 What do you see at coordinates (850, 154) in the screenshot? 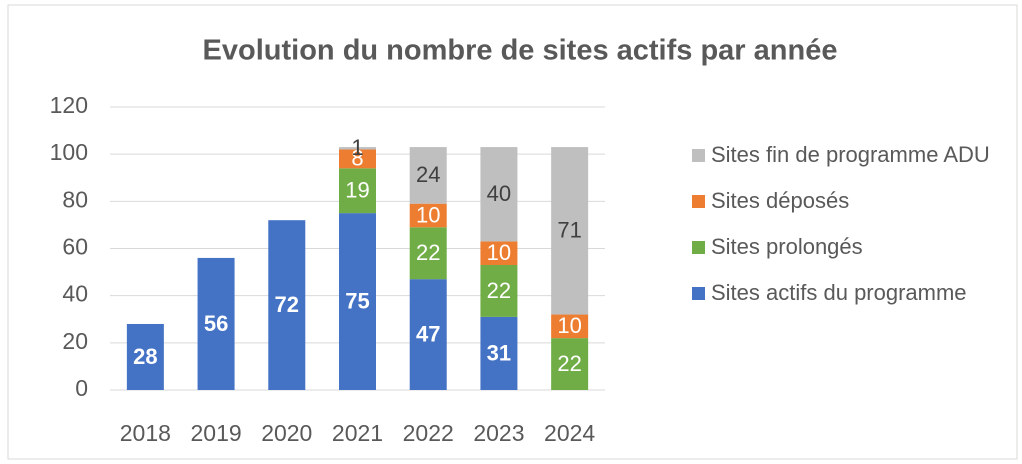
I see `legend-label: Sites fin de programme ADU` at bounding box center [850, 154].